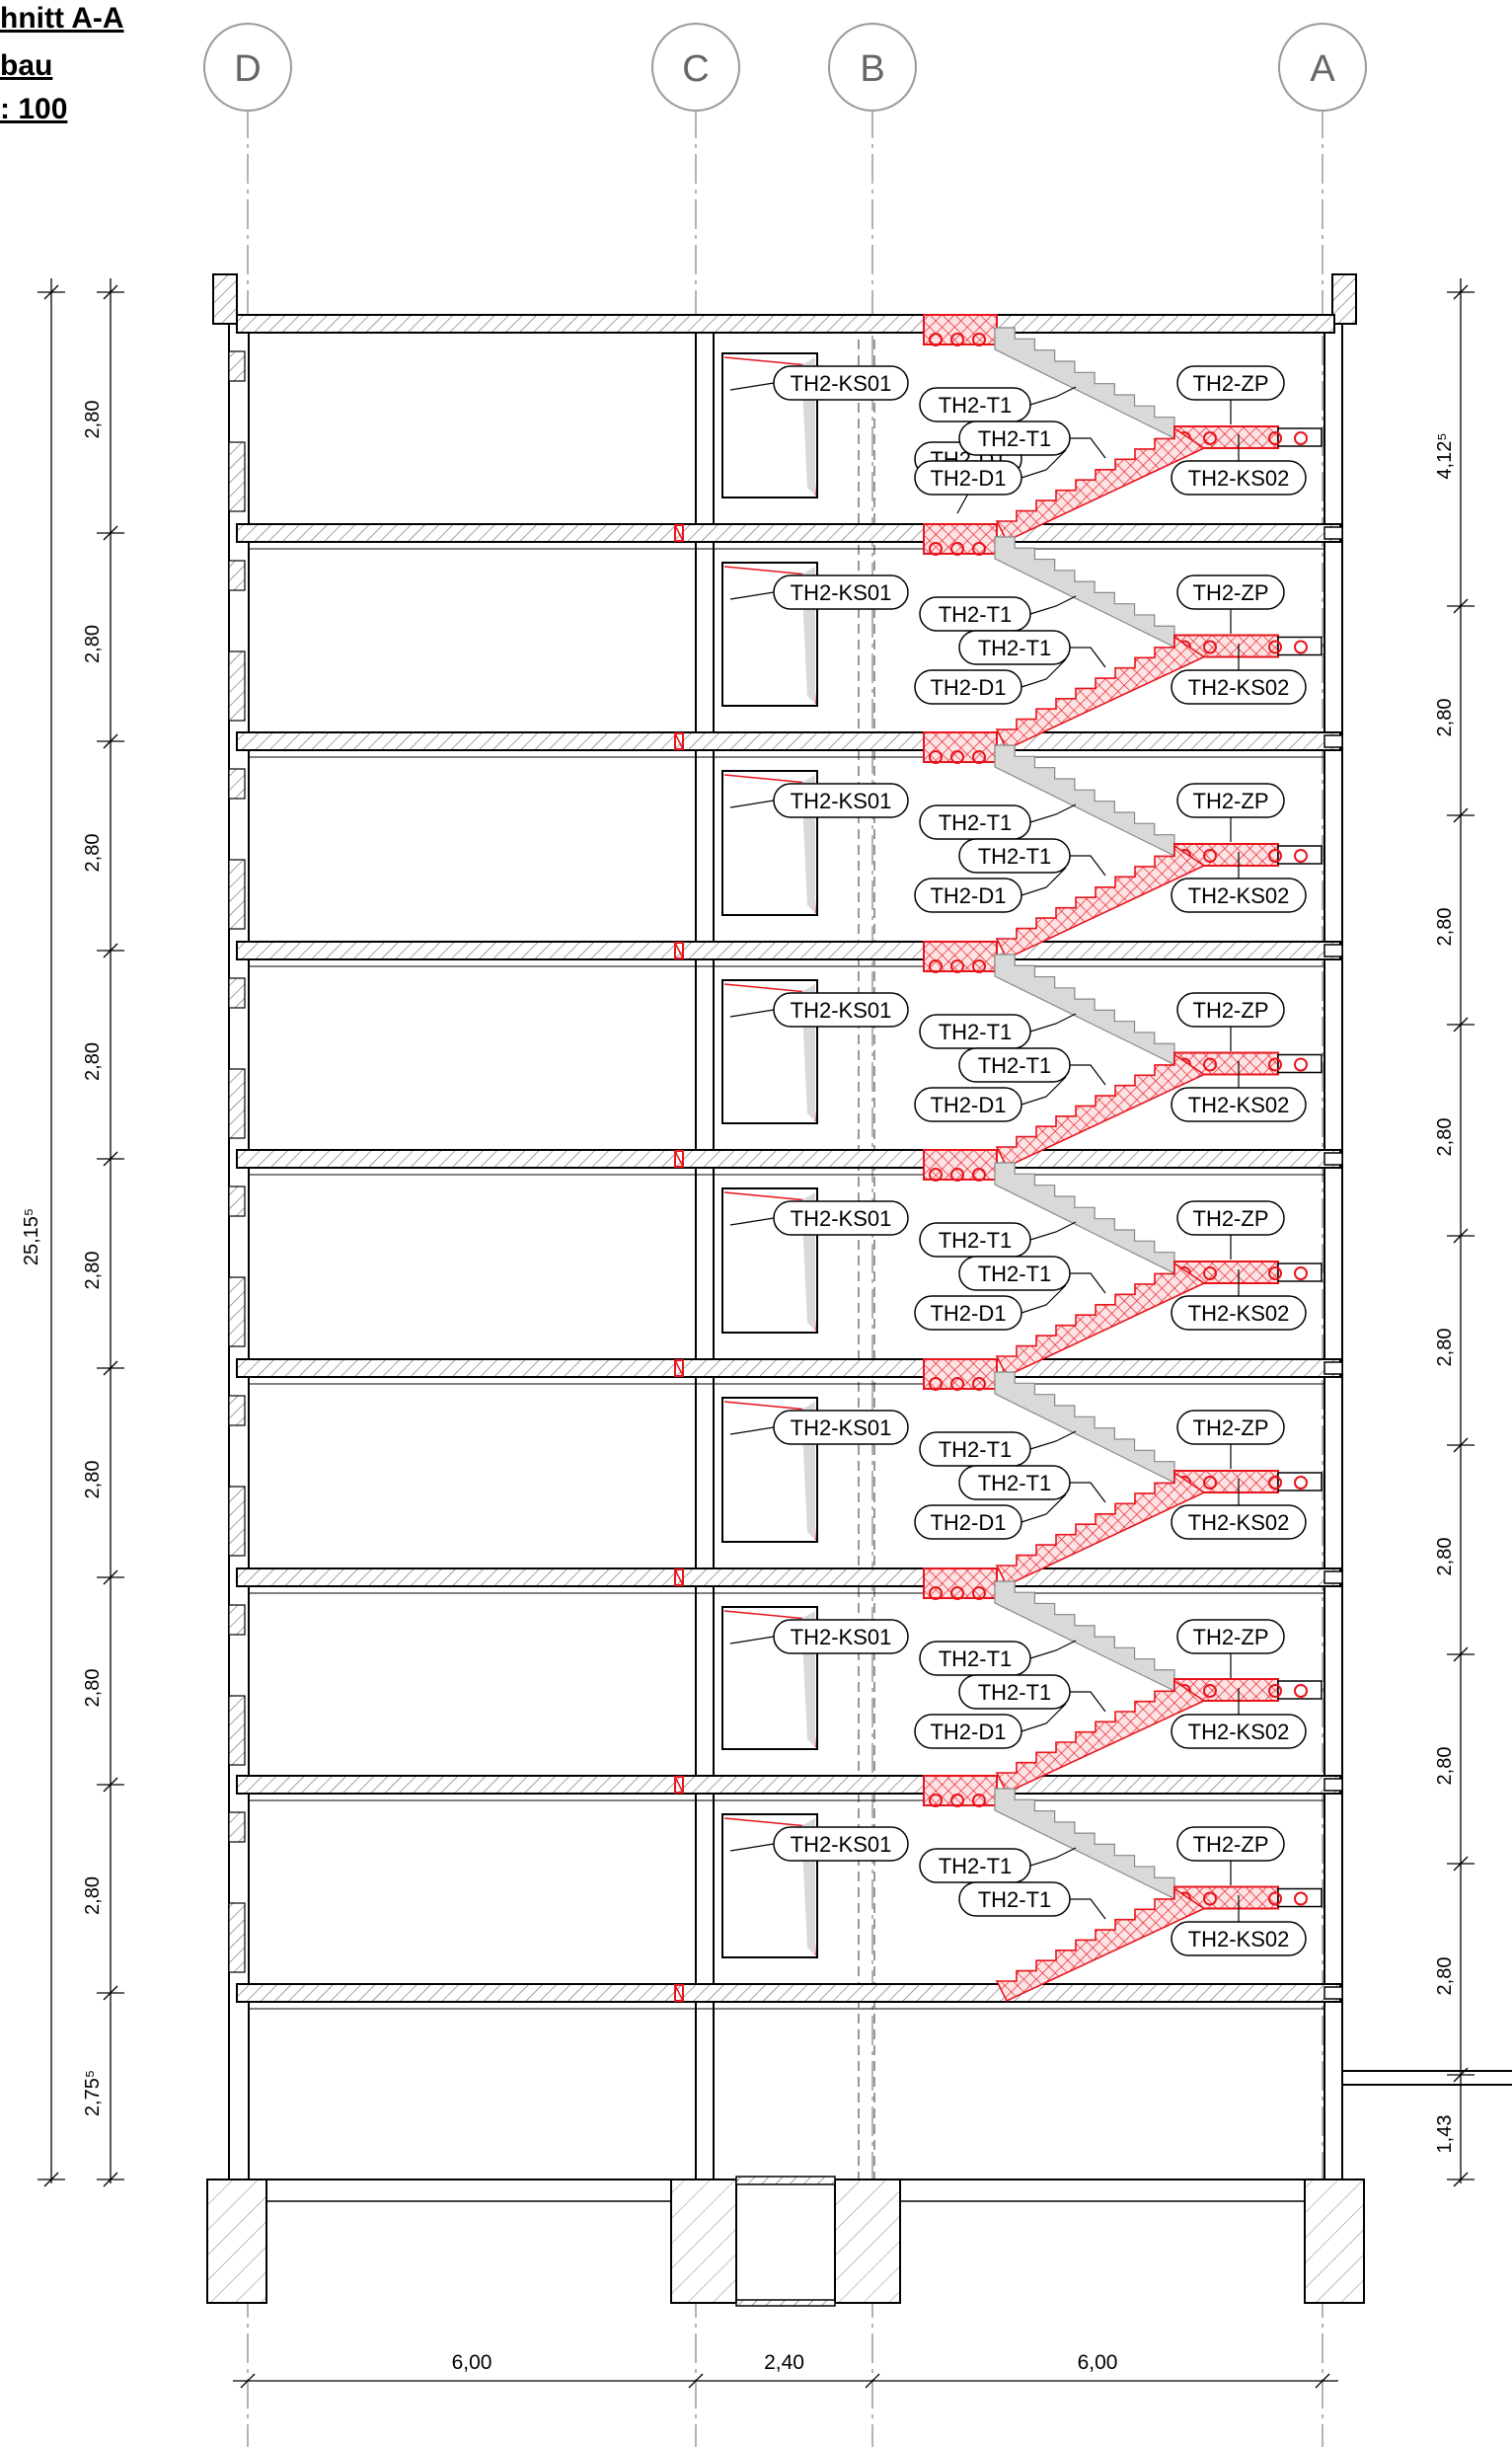 The height and width of the screenshot is (2447, 1512). I want to click on axis-label: C, so click(696, 69).